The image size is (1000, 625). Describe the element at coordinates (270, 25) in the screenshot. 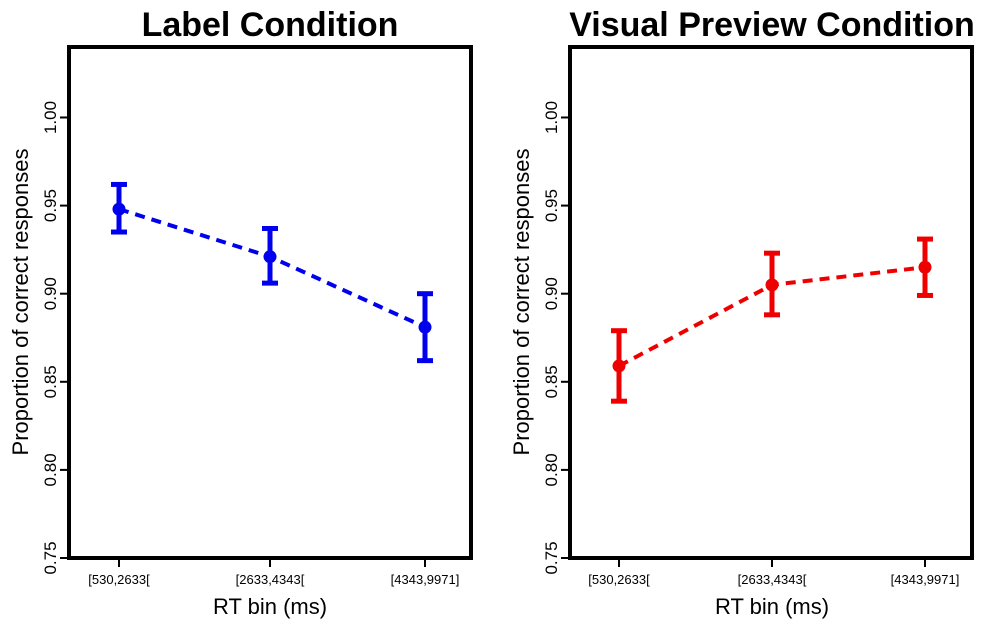

I see `panel-title: Label Condition` at that location.